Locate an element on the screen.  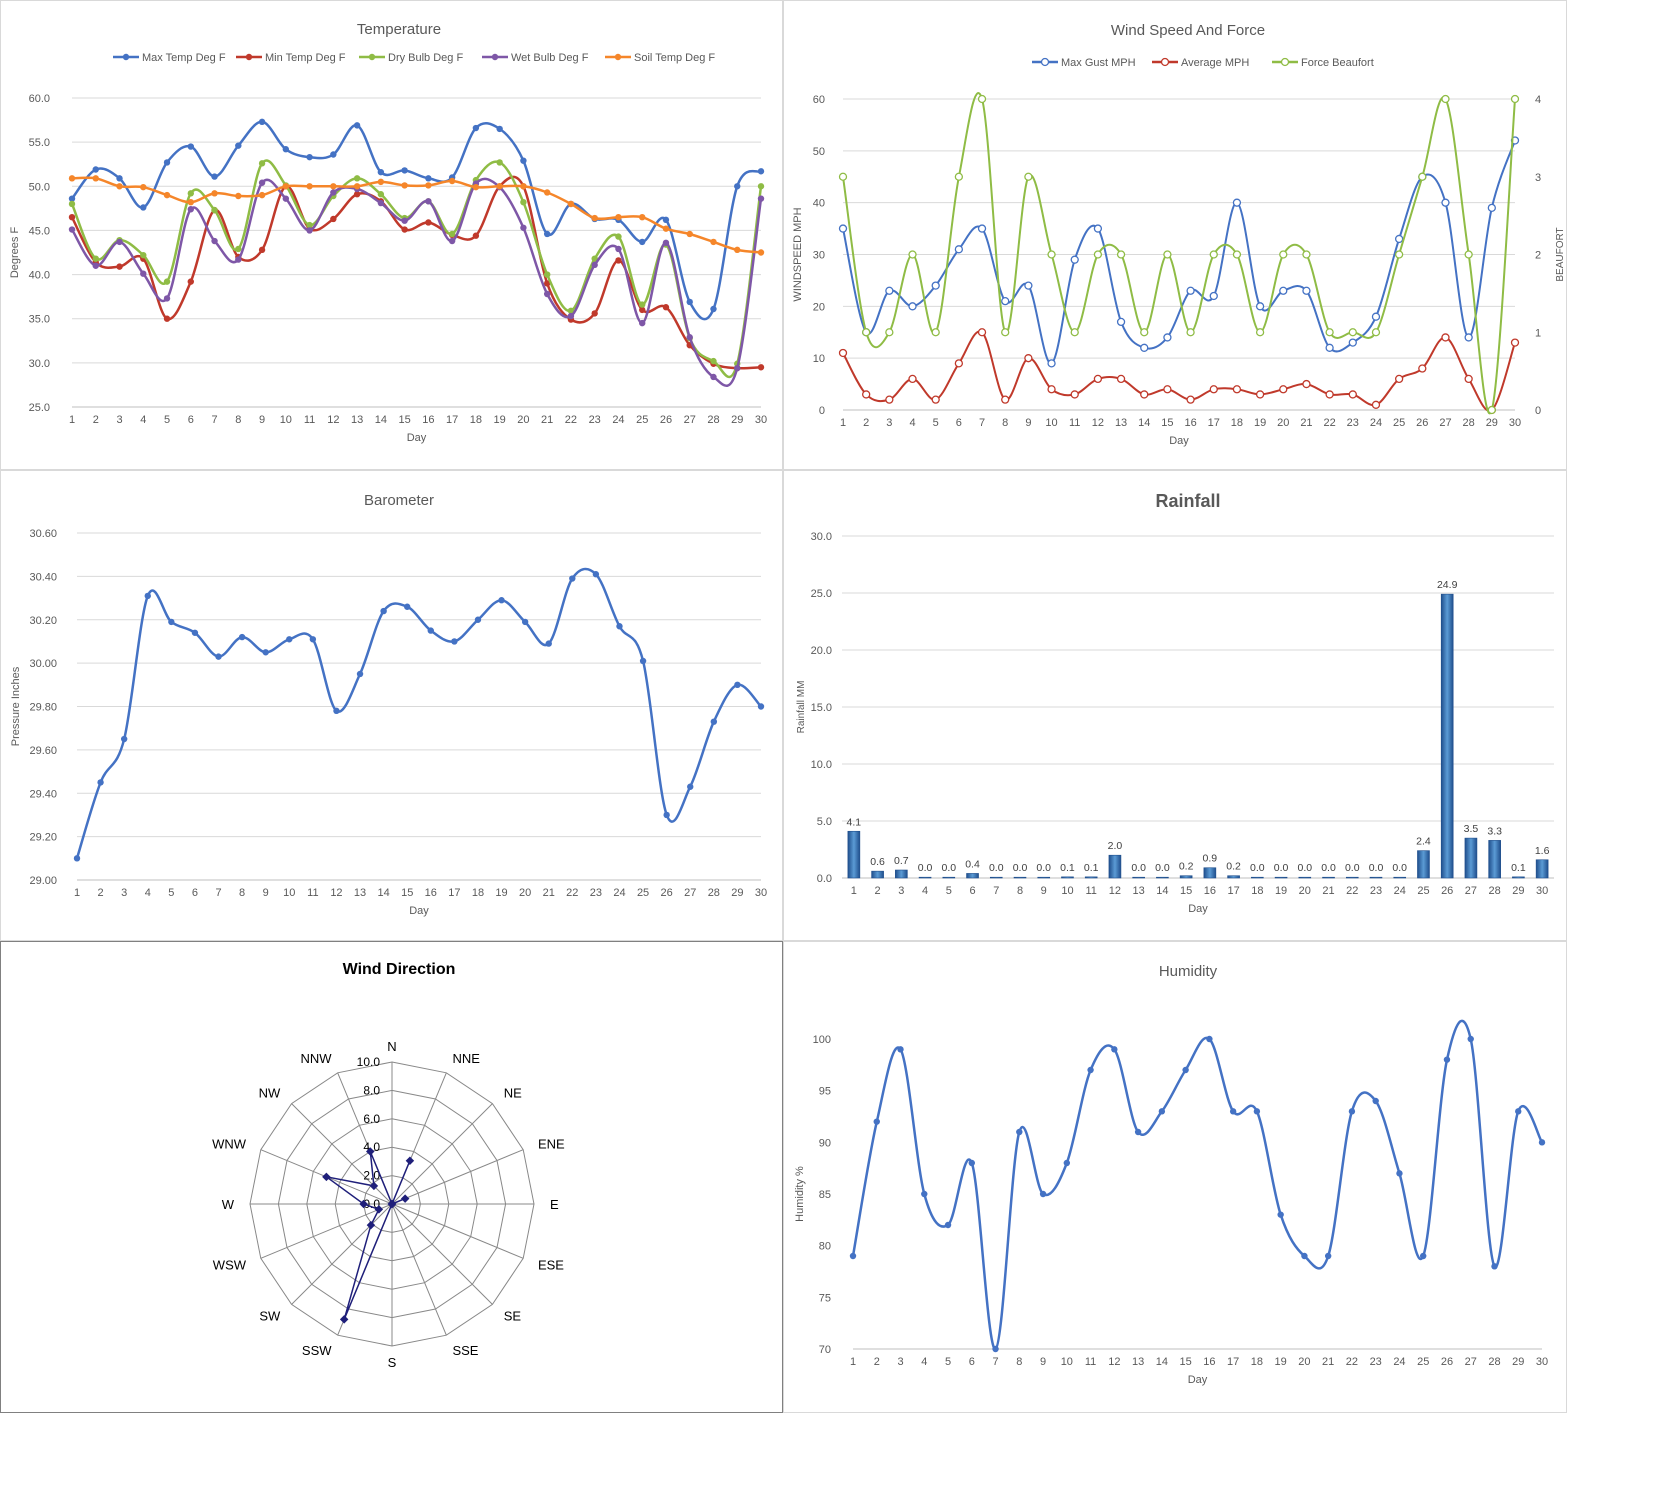
x-tick-label: 20 is located at coordinates (1304, 1362).